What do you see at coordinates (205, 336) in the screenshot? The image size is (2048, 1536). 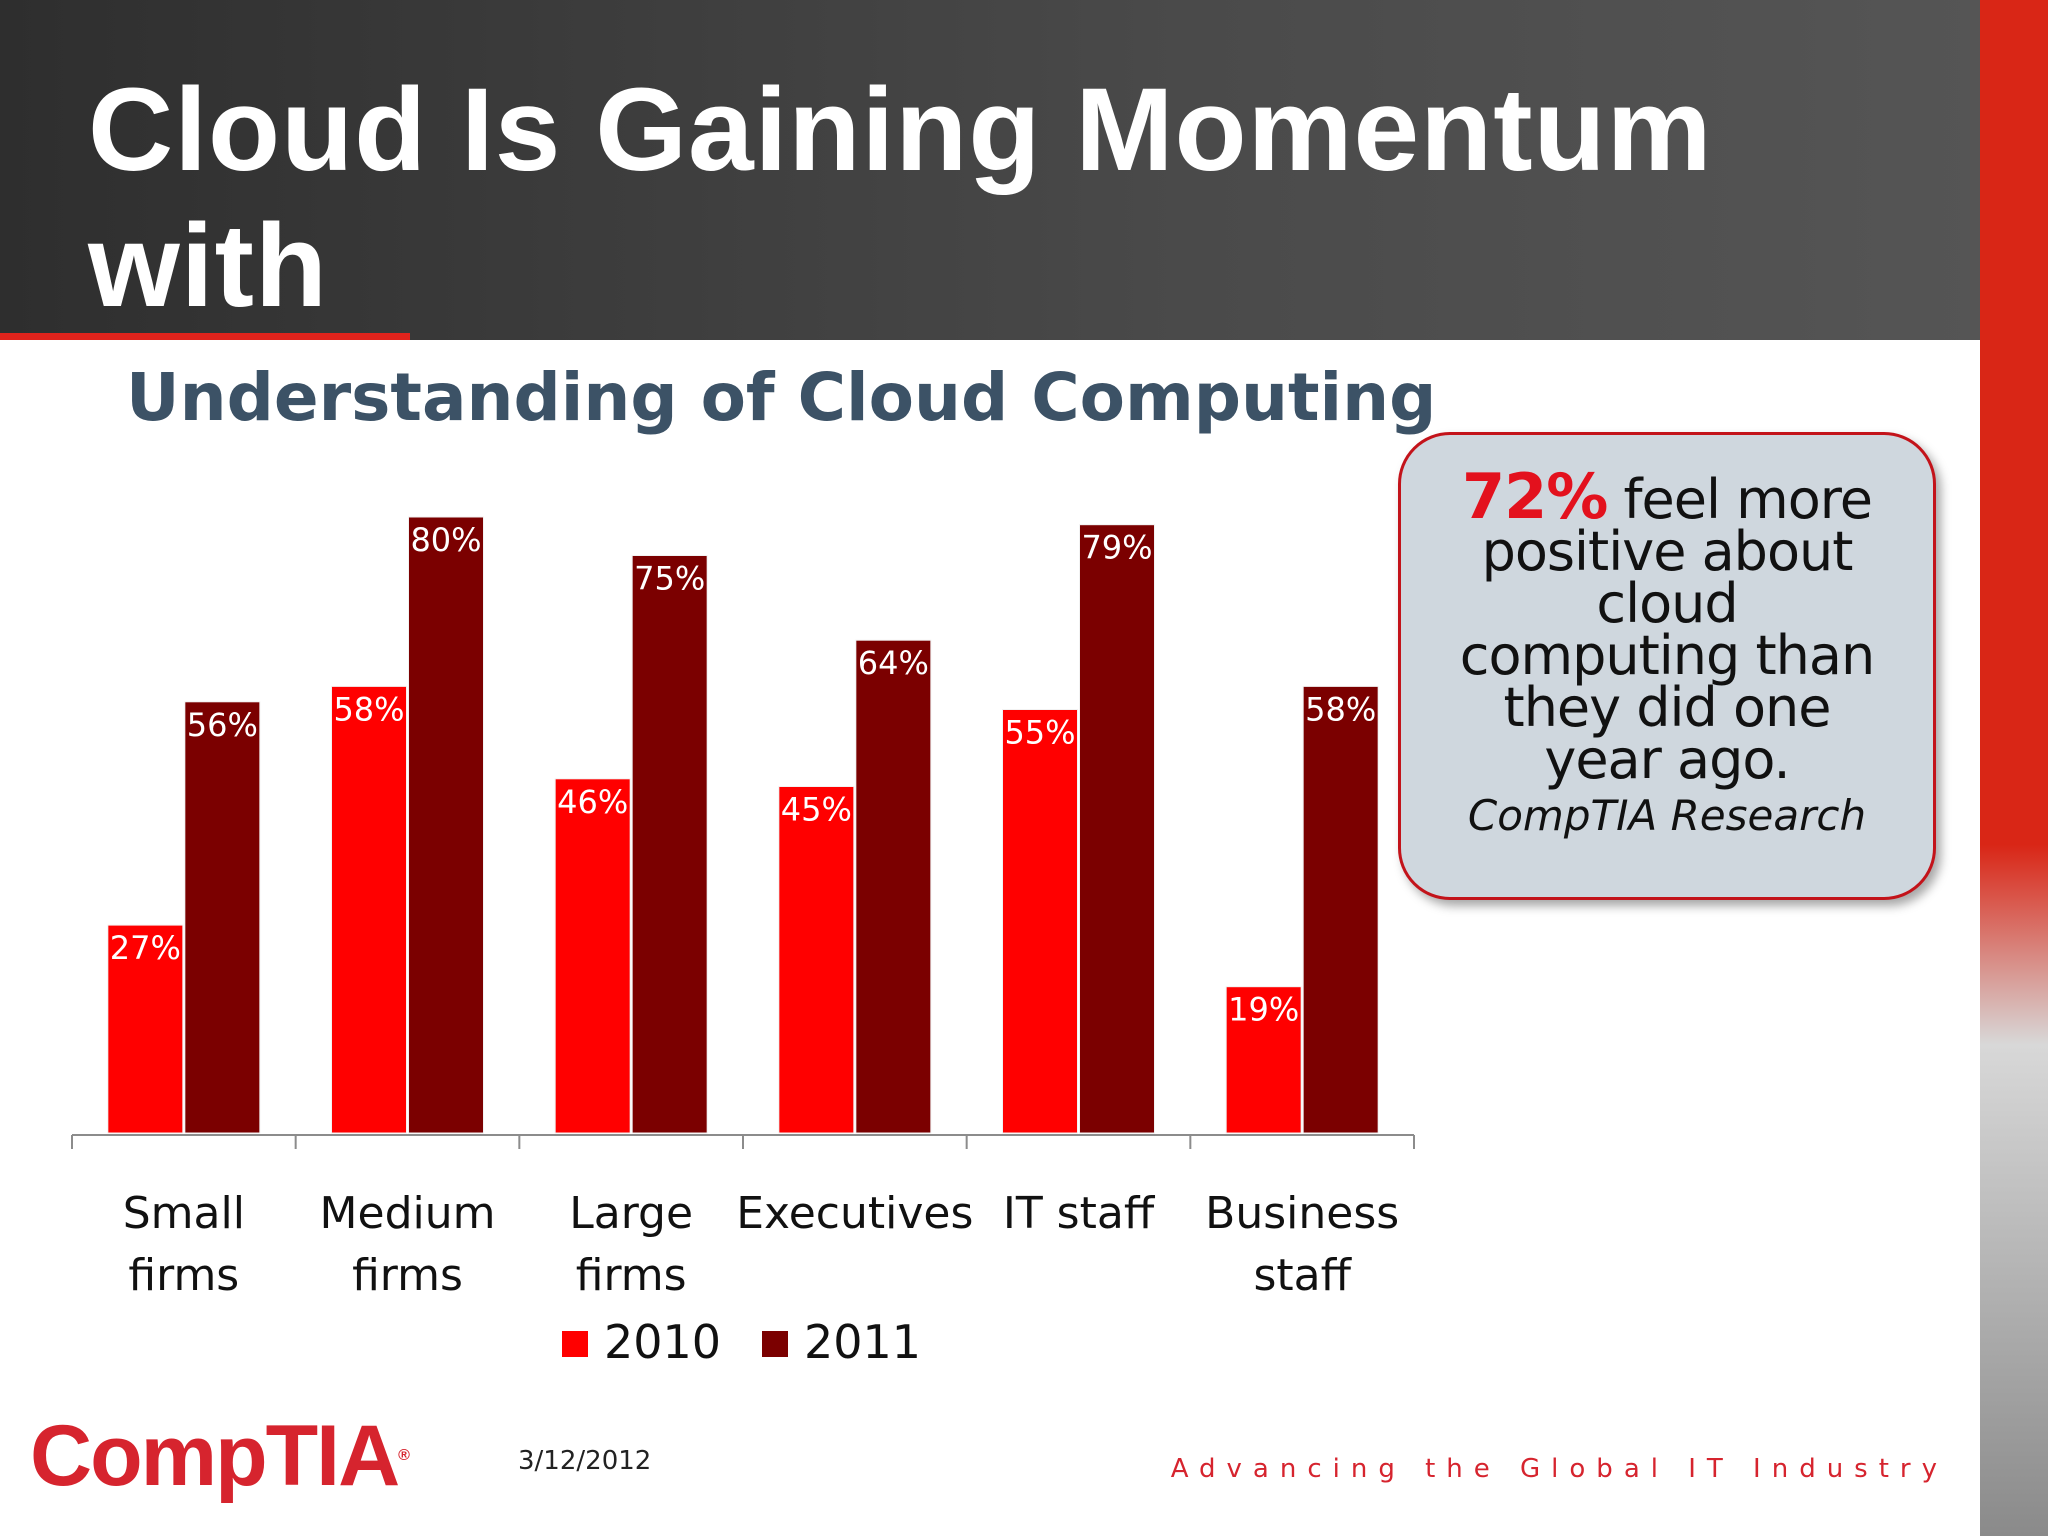 I see `title-accent-line` at bounding box center [205, 336].